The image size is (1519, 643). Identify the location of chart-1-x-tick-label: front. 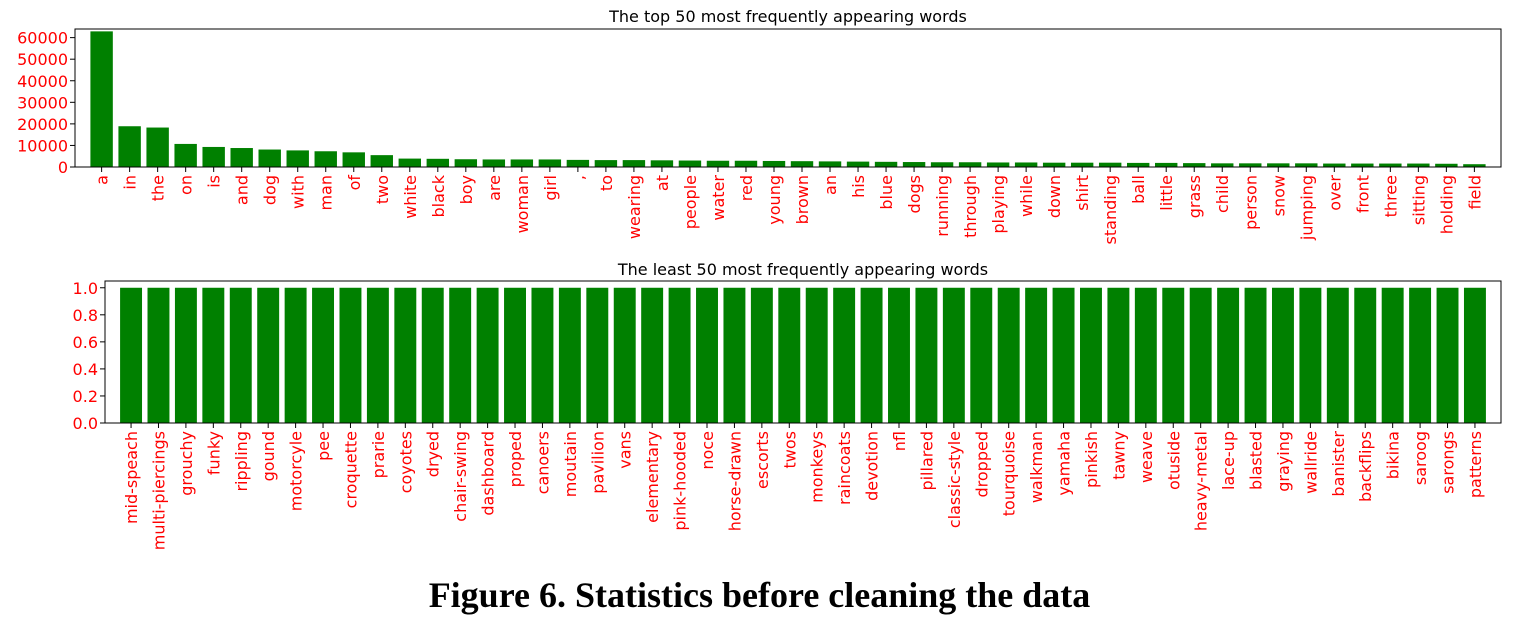
(1362, 194).